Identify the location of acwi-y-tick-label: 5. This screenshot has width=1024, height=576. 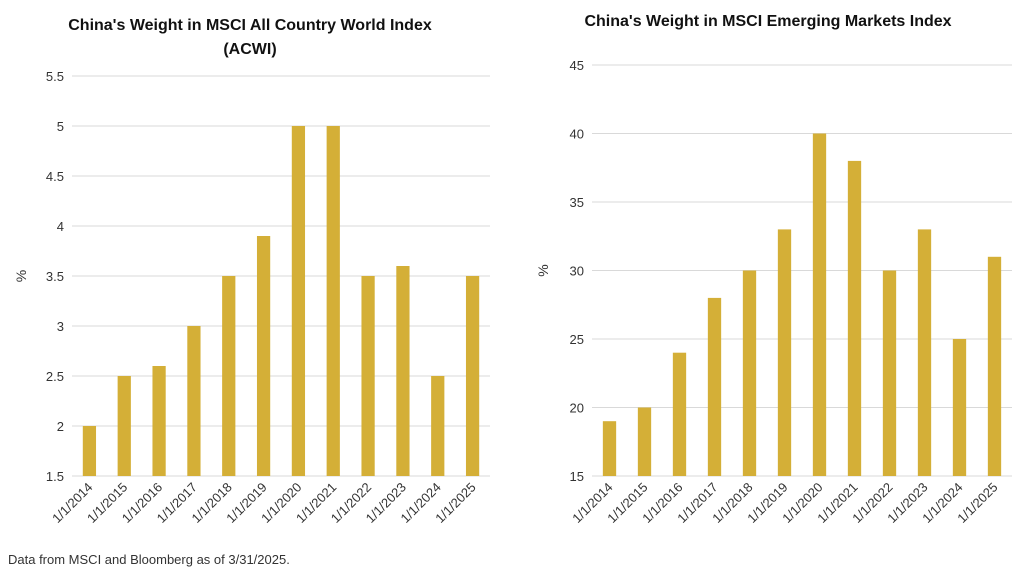
(60, 126).